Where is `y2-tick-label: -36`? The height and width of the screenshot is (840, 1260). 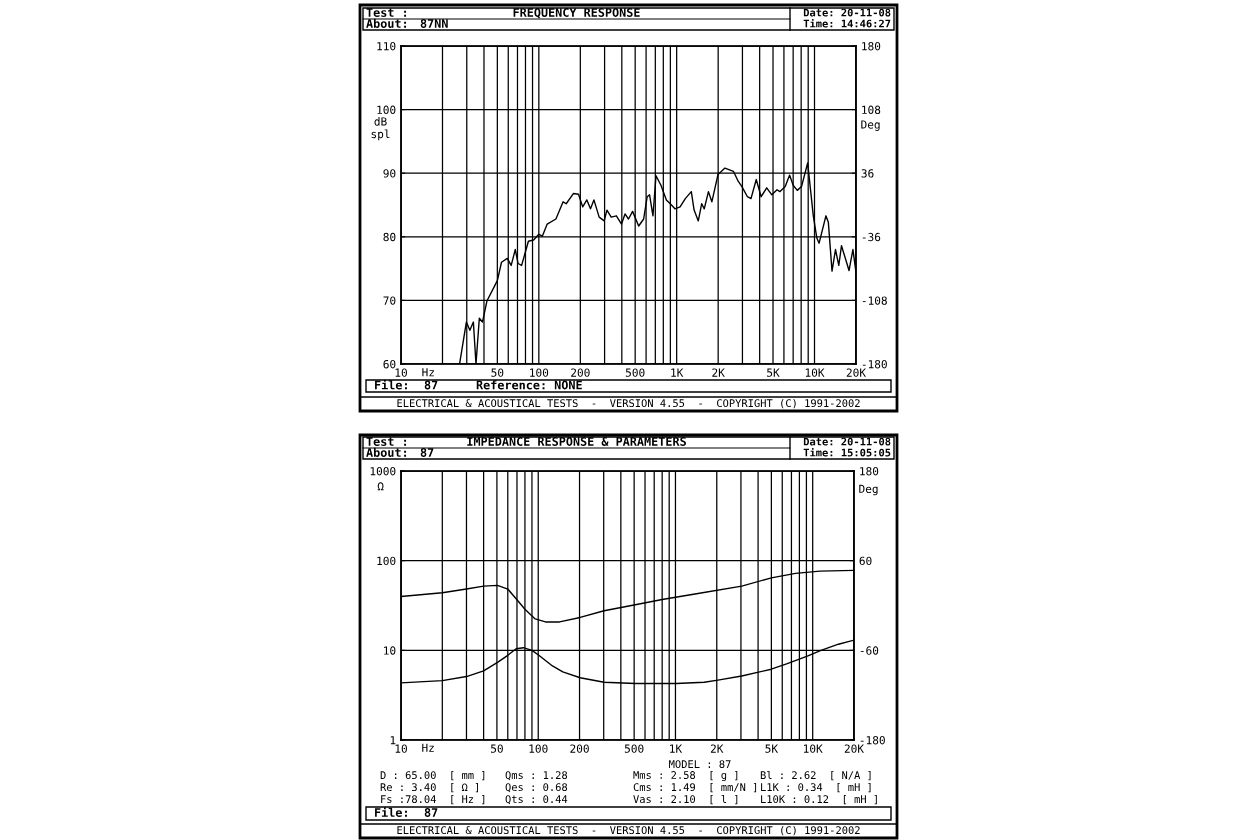
y2-tick-label: -36 is located at coordinates (871, 237).